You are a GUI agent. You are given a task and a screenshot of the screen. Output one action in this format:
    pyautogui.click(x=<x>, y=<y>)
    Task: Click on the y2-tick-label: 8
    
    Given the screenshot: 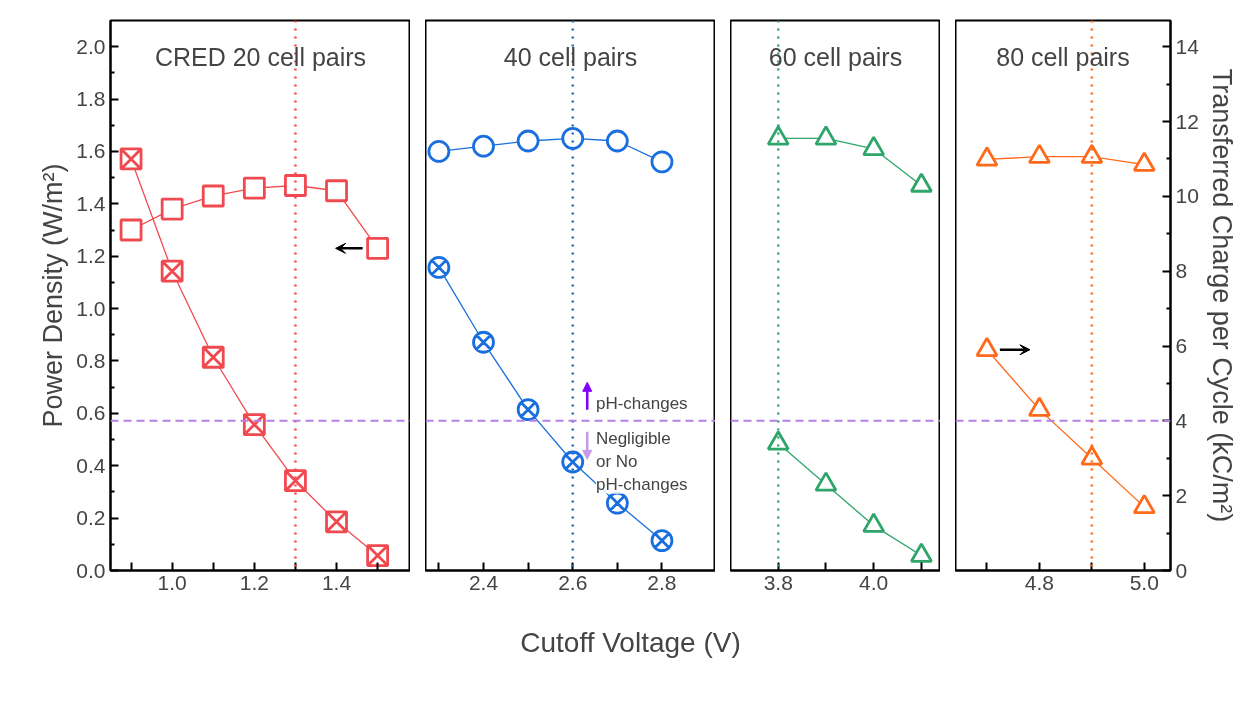 What is the action you would take?
    pyautogui.click(x=1181, y=271)
    